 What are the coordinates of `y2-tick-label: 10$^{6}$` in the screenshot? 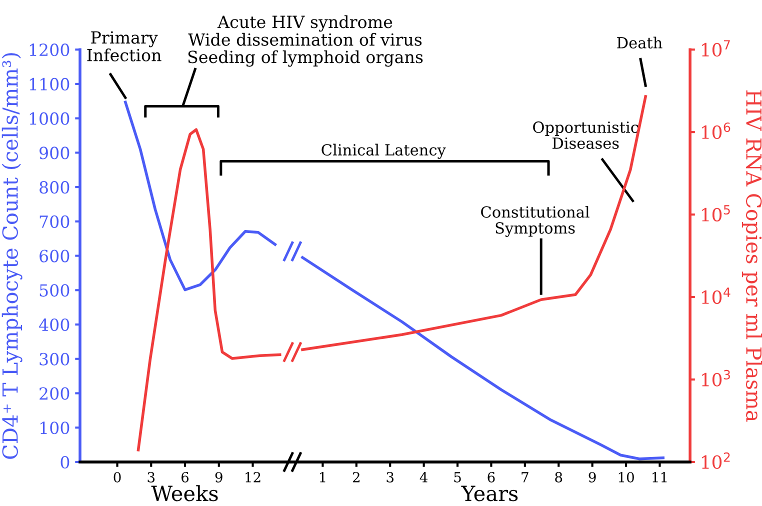 It's located at (716, 131).